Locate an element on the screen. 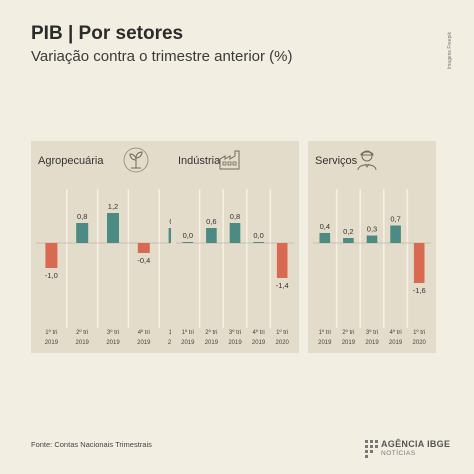 This screenshot has width=474, height=474. bar-value-label: -1,6 is located at coordinates (419, 290).